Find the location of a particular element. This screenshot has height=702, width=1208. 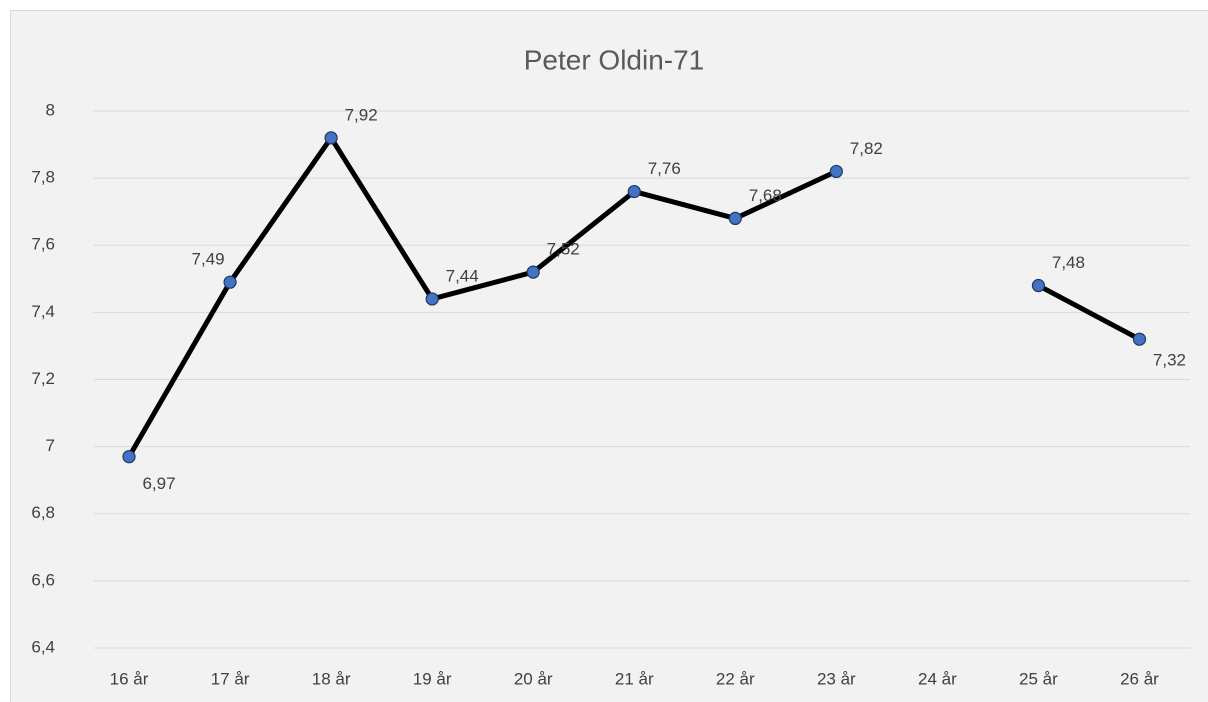

y-tick-label: 7,4 is located at coordinates (43, 311).